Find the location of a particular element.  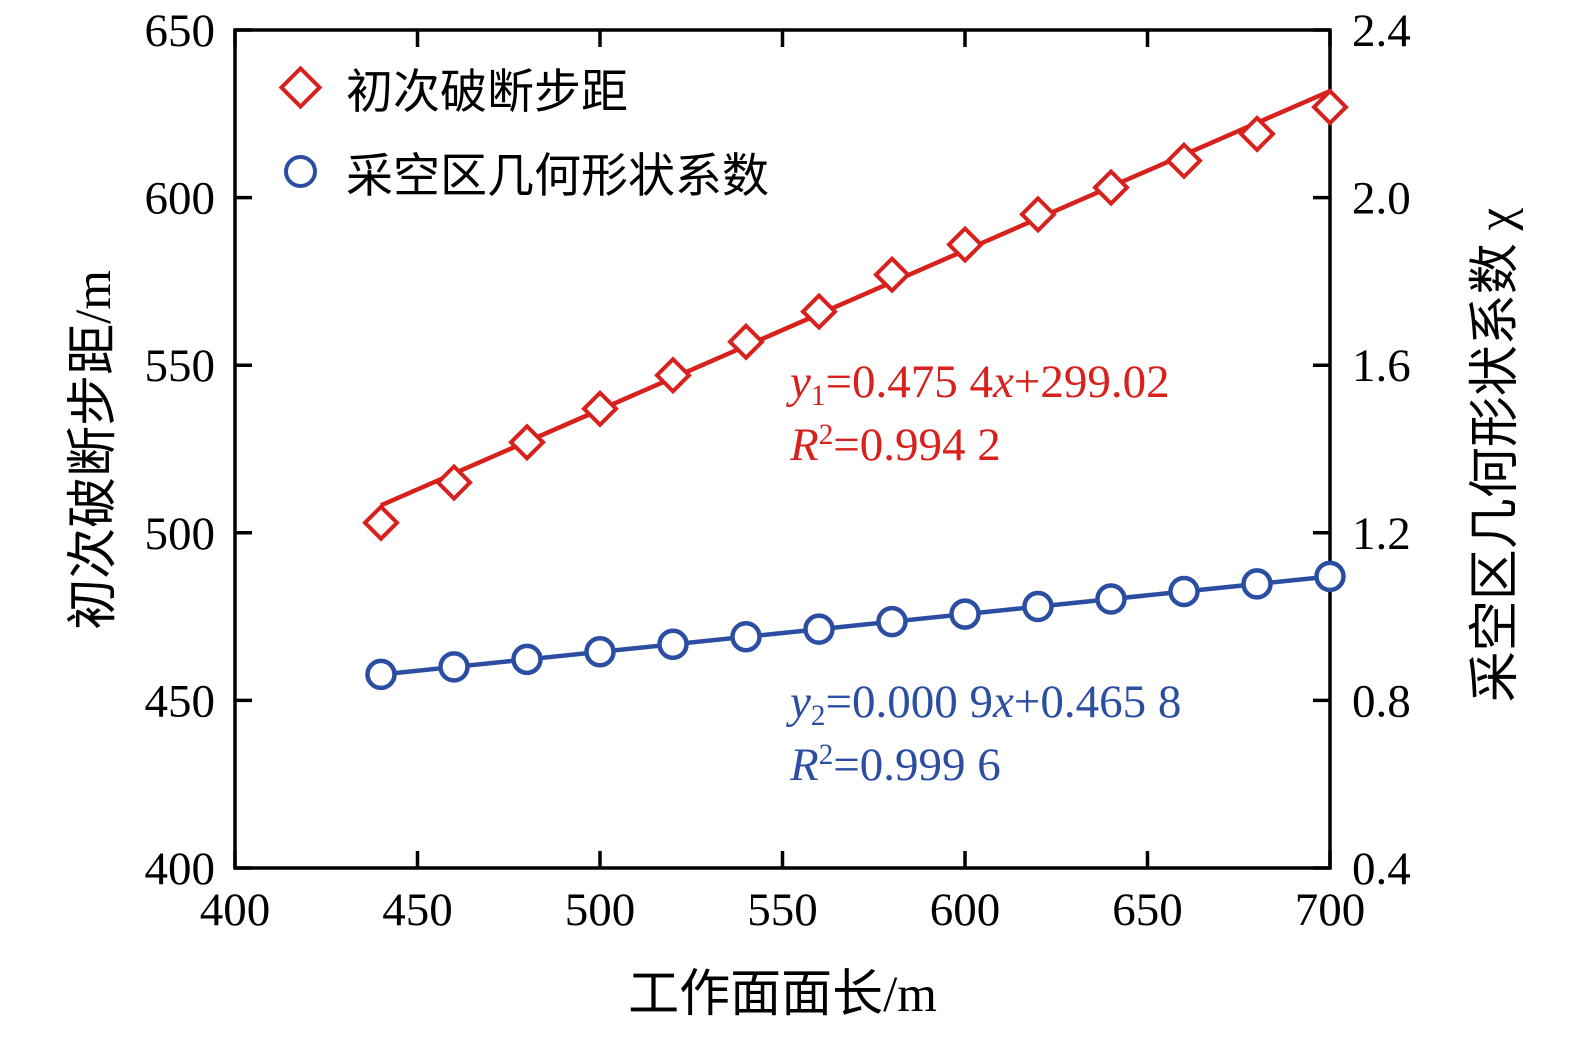

x-axis-tick-label: 450 is located at coordinates (417, 910).